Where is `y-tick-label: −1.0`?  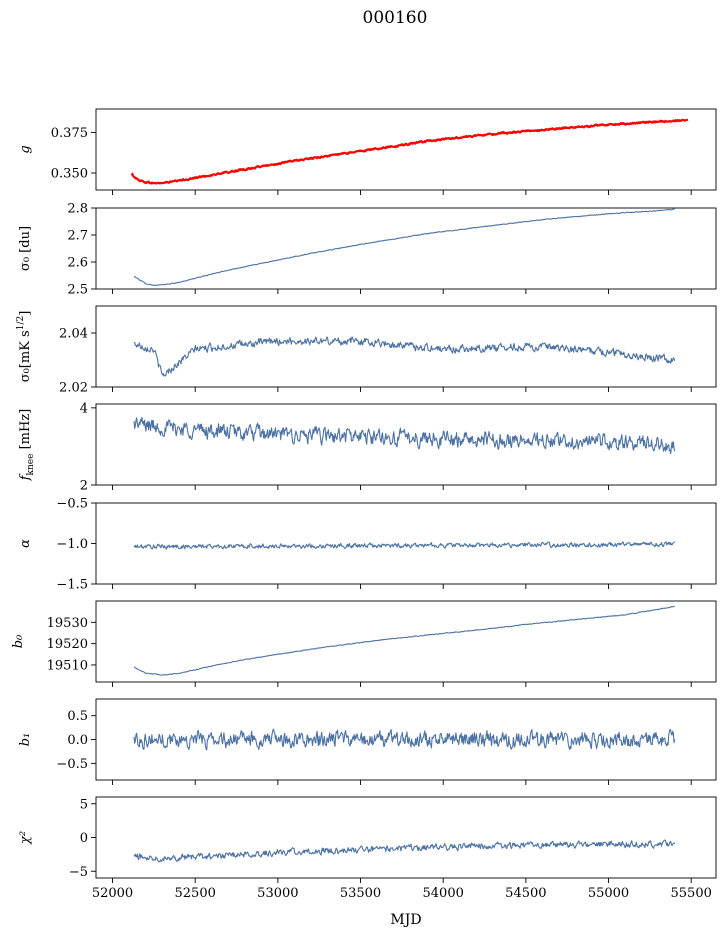
y-tick-label: −1.0 is located at coordinates (72, 544).